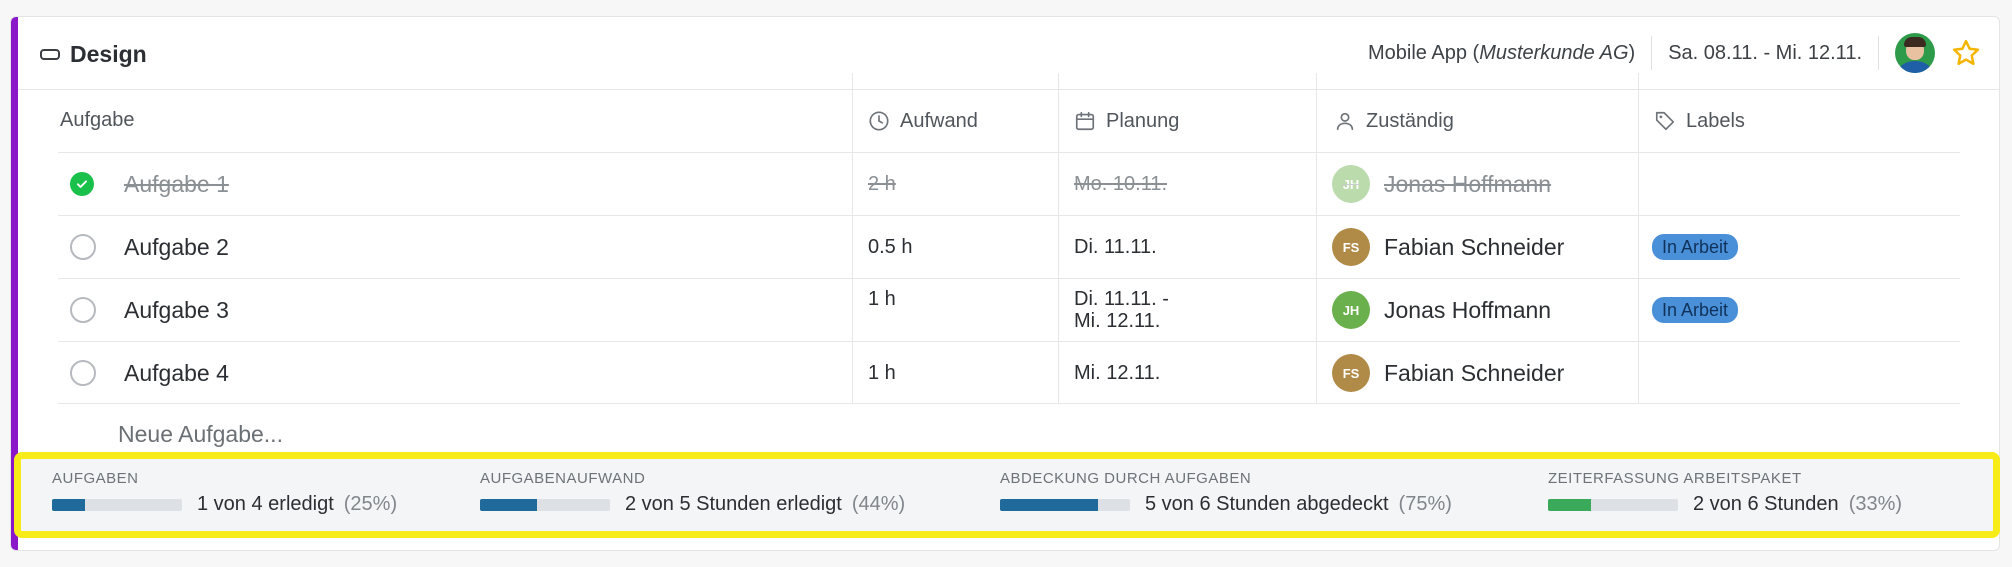 Image resolution: width=2012 pixels, height=567 pixels. I want to click on stat-percent: (25%), so click(370, 504).